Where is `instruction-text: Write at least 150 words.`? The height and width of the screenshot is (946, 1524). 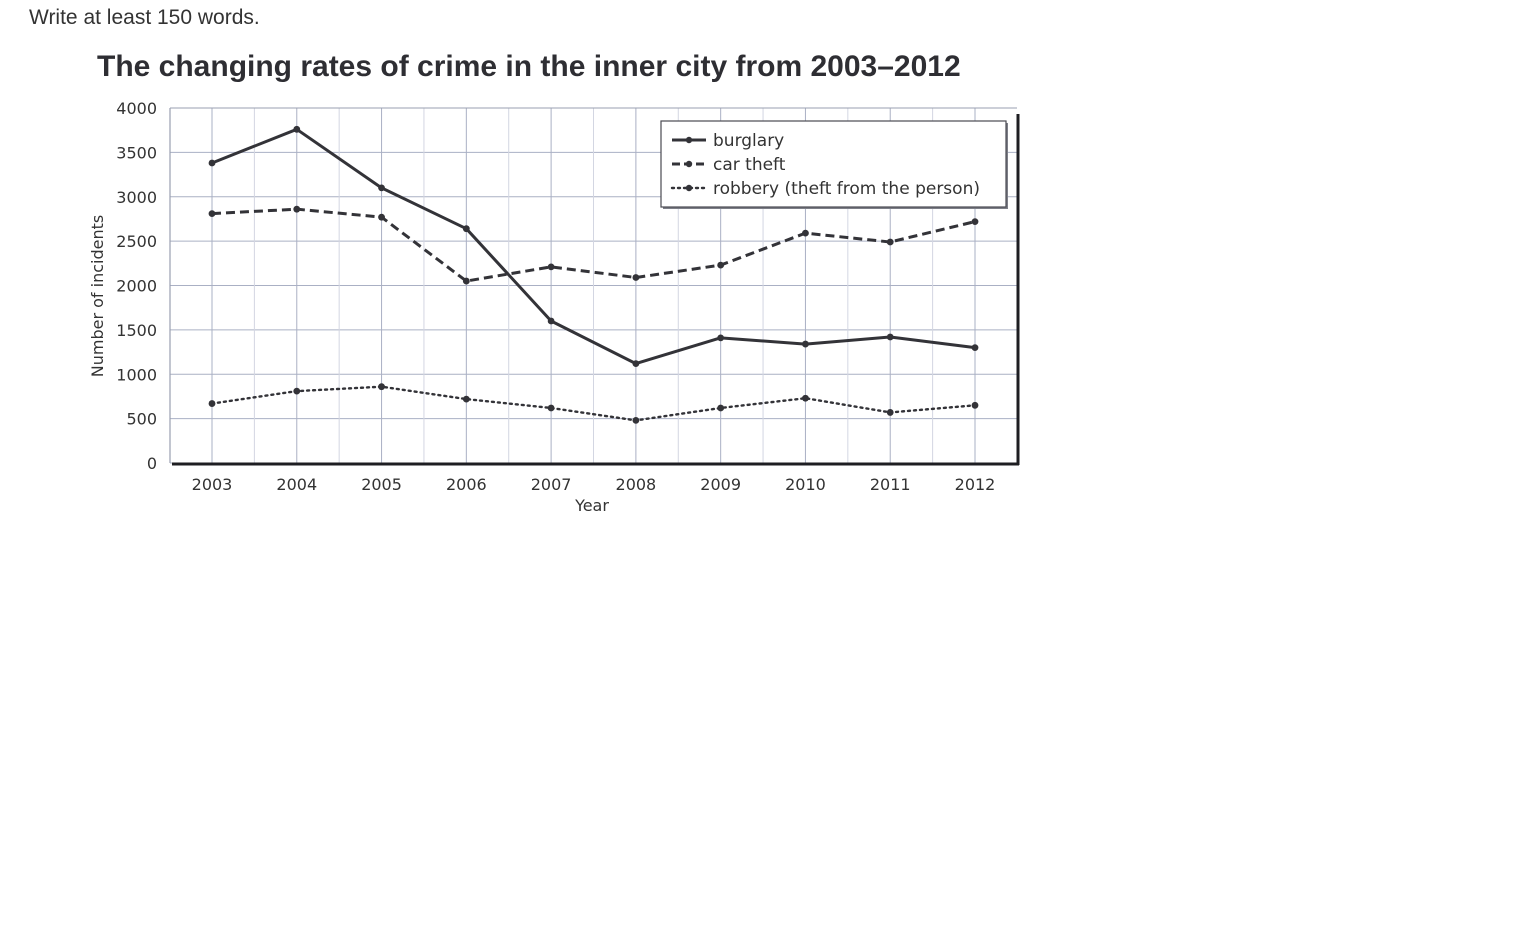
instruction-text: Write at least 150 words. is located at coordinates (144, 17).